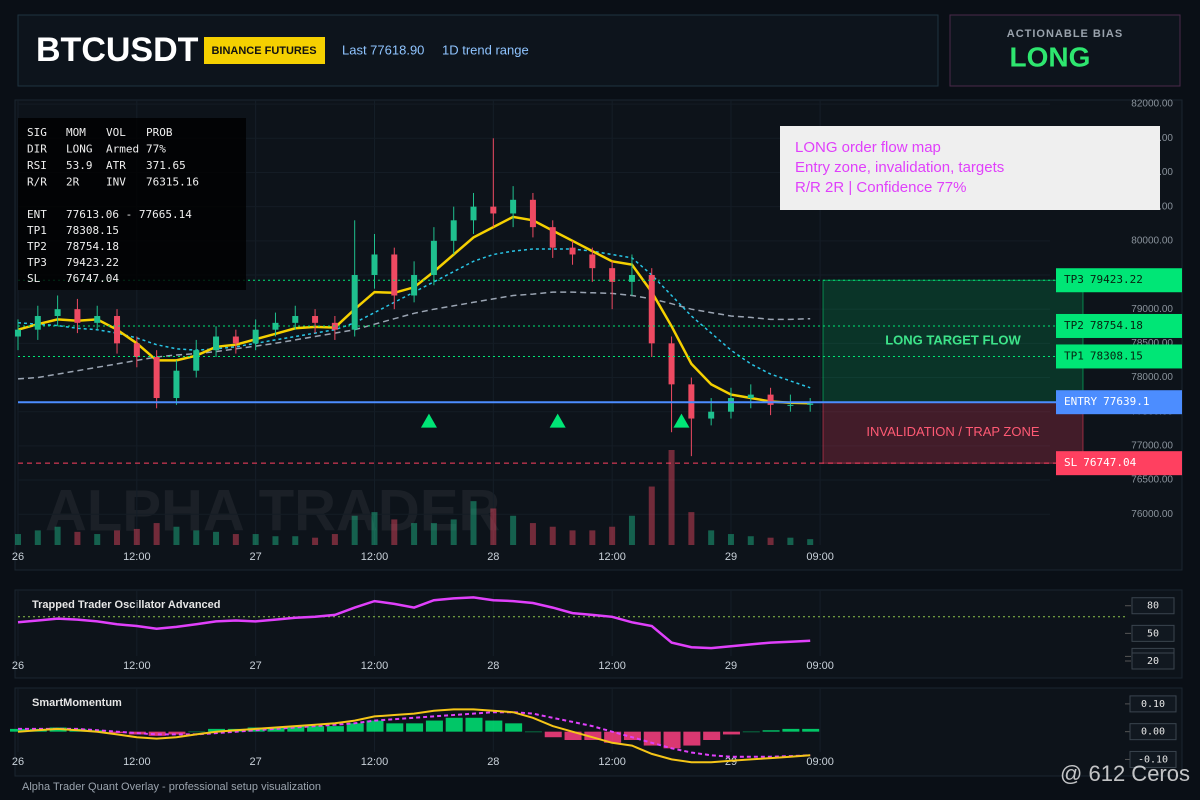 The width and height of the screenshot is (1200, 800). I want to click on level-label: TP2 78754.18, so click(1103, 325).